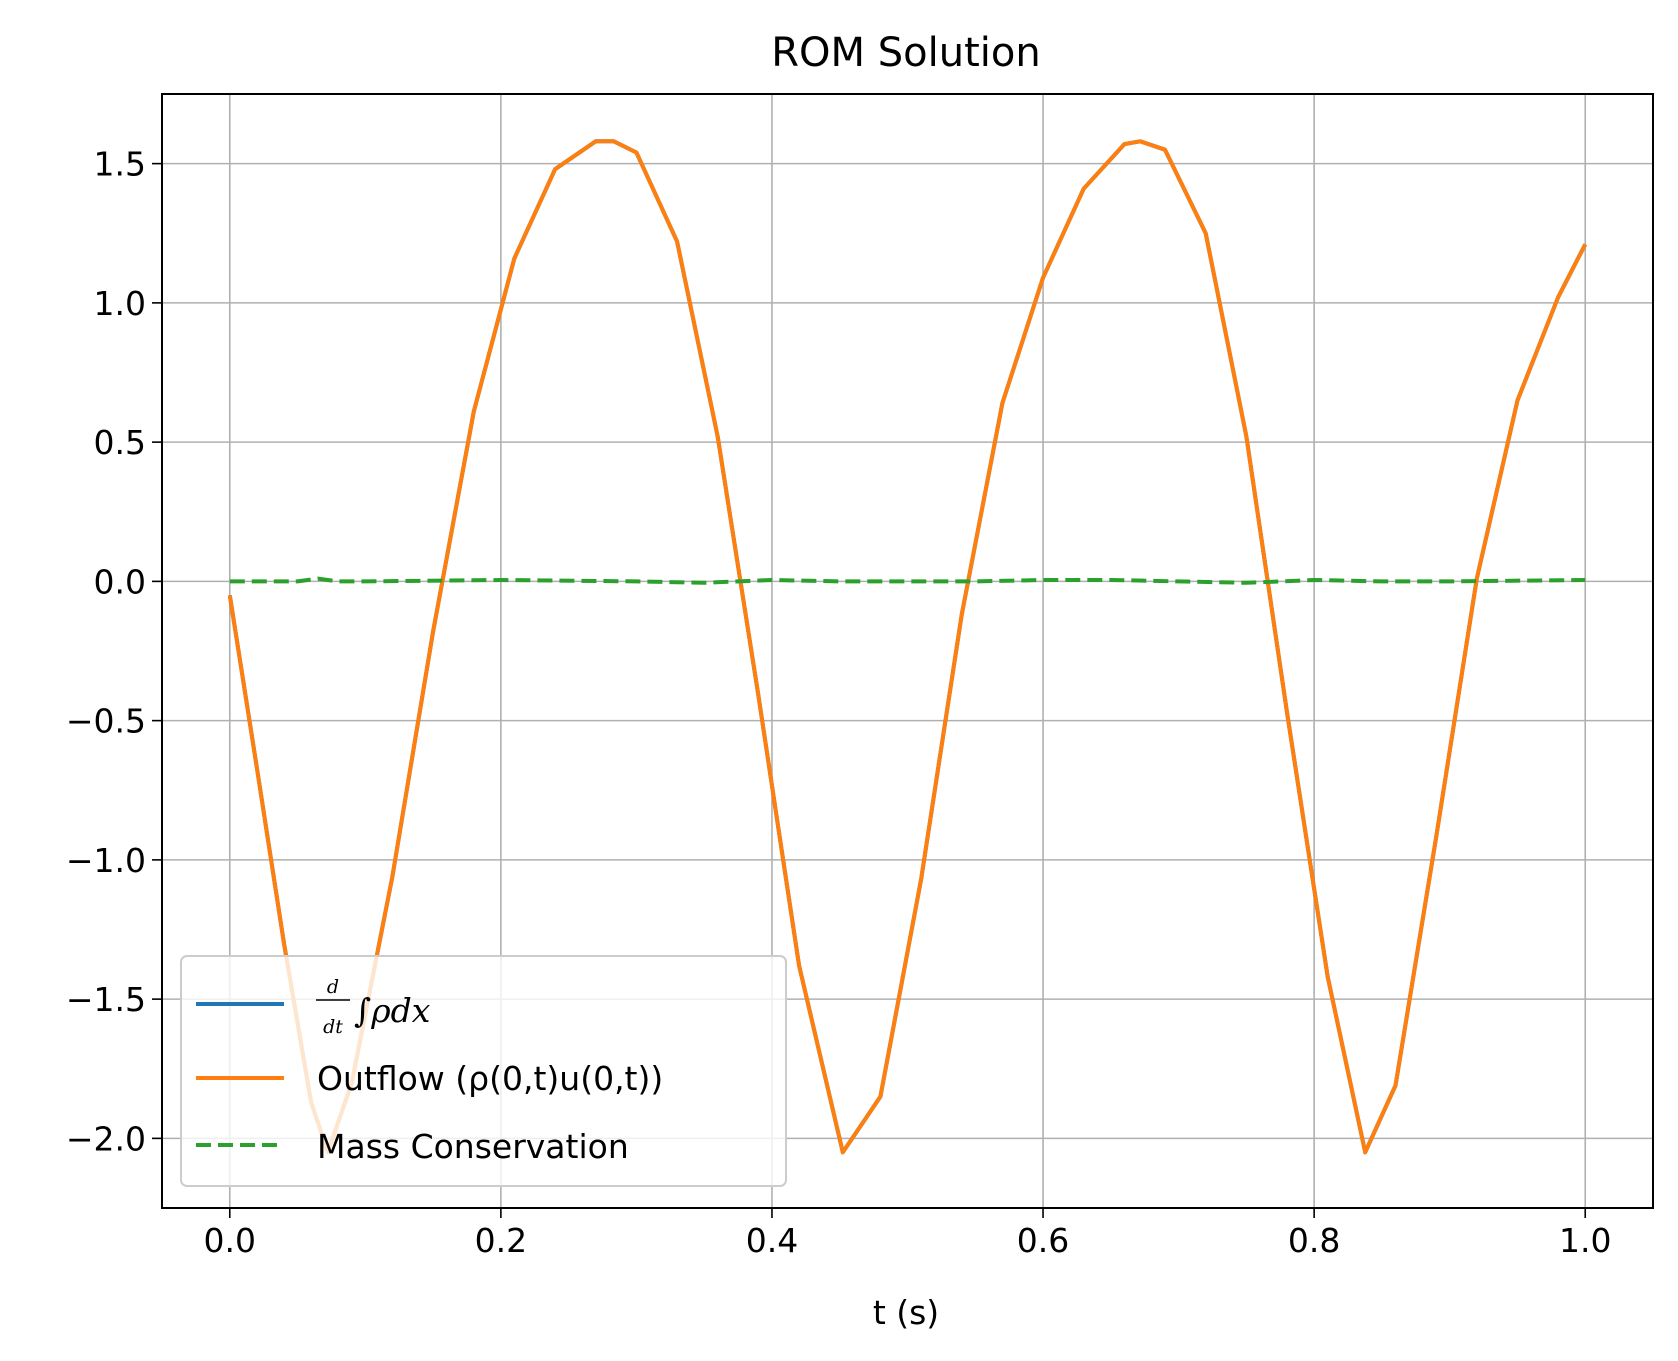 Image resolution: width=1678 pixels, height=1361 pixels. I want to click on y-tick-label: −1.0, so click(106, 860).